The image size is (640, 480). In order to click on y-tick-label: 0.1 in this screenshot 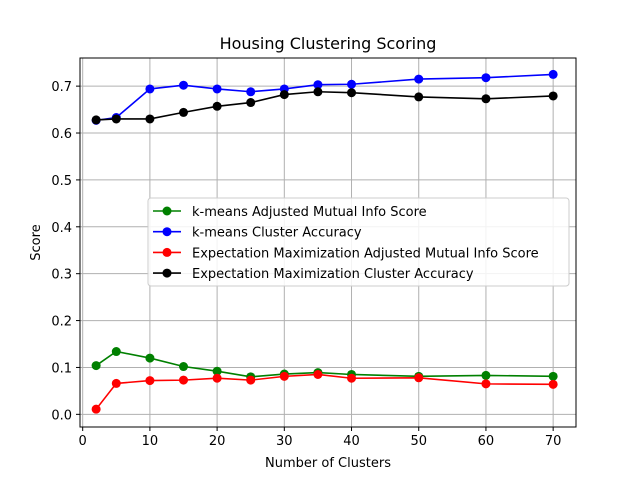, I will do `click(61, 368)`.